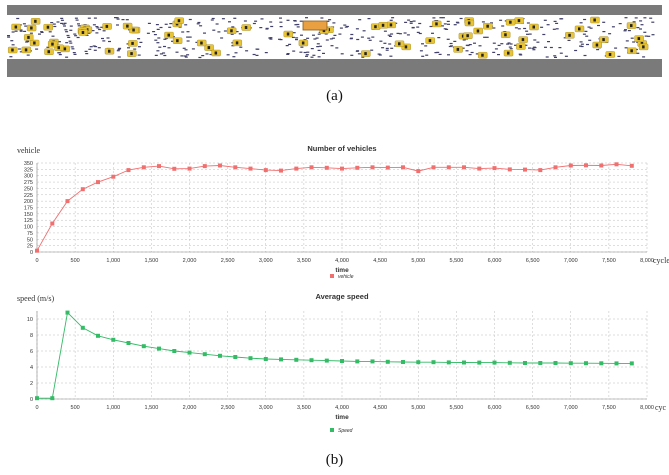 The image size is (669, 475). Describe the element at coordinates (332, 276) in the screenshot. I see `legend-swatch` at that location.